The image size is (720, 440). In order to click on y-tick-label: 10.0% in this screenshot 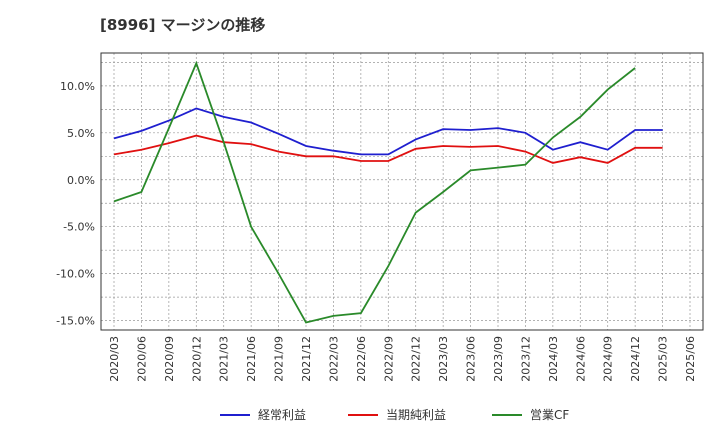, I will do `click(77, 86)`.